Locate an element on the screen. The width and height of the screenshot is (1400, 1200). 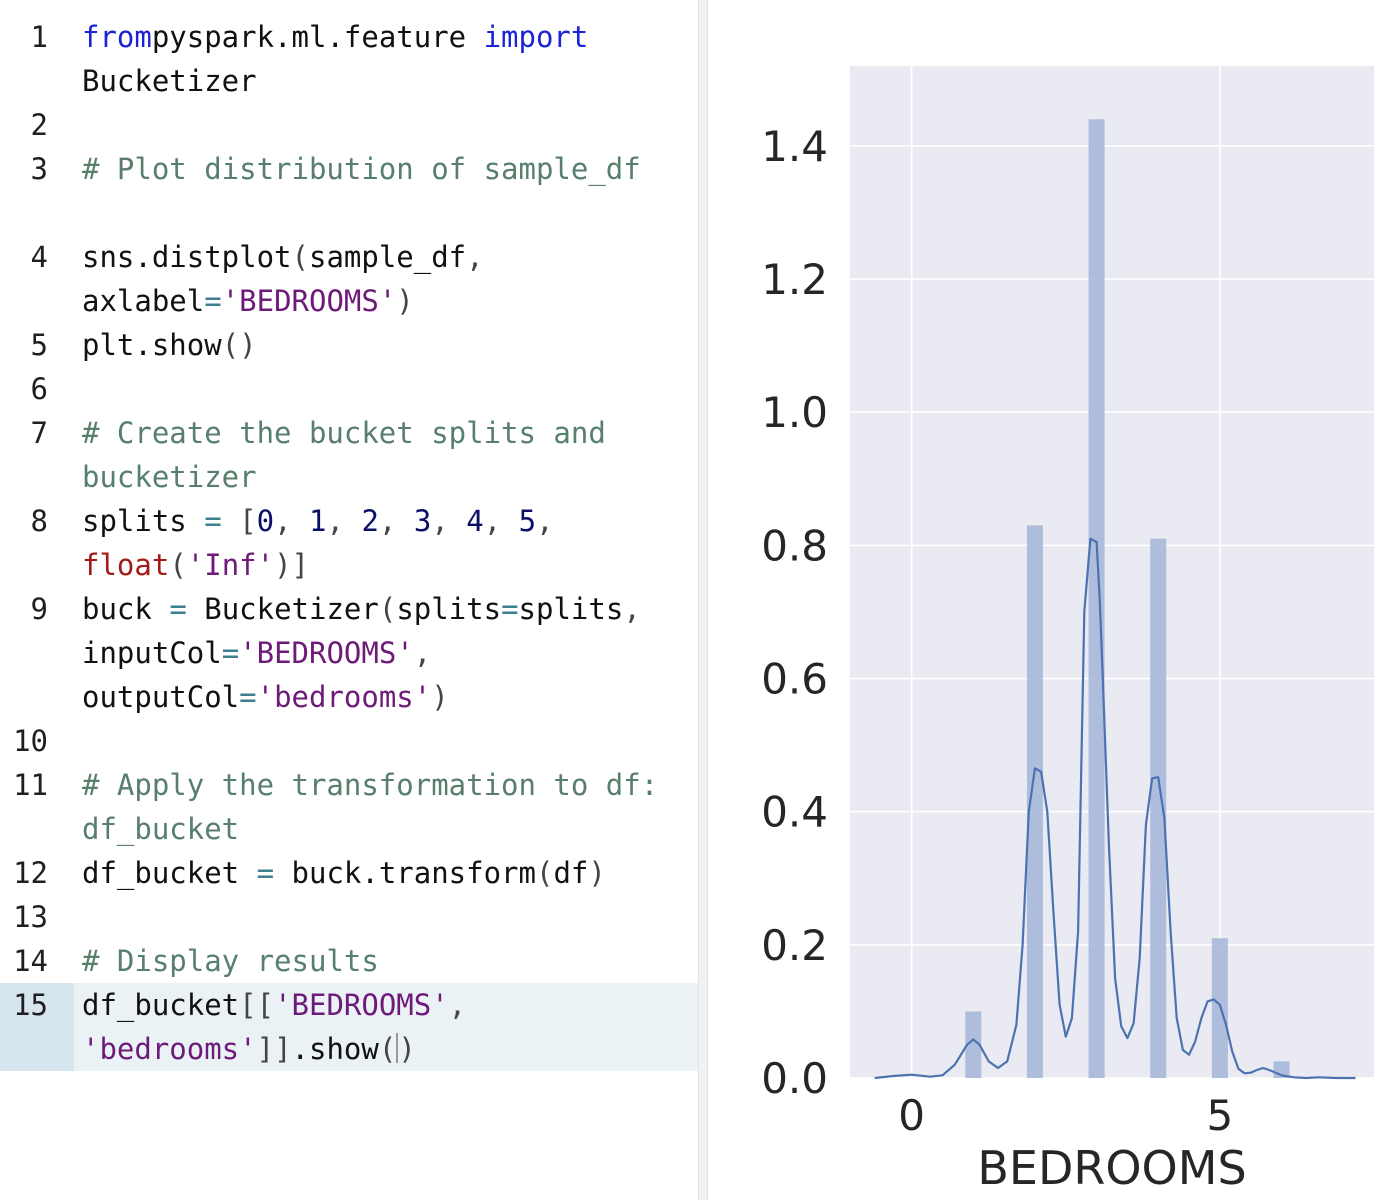
line-number: 2 is located at coordinates (39, 125).